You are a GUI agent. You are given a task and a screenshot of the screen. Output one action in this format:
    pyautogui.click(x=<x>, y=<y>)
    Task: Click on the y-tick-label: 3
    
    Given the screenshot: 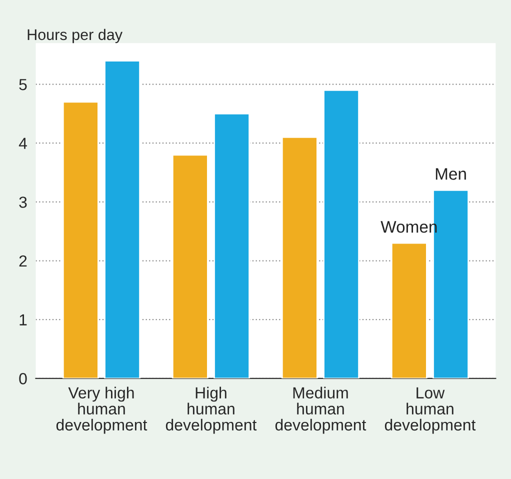 What is the action you would take?
    pyautogui.click(x=23, y=202)
    